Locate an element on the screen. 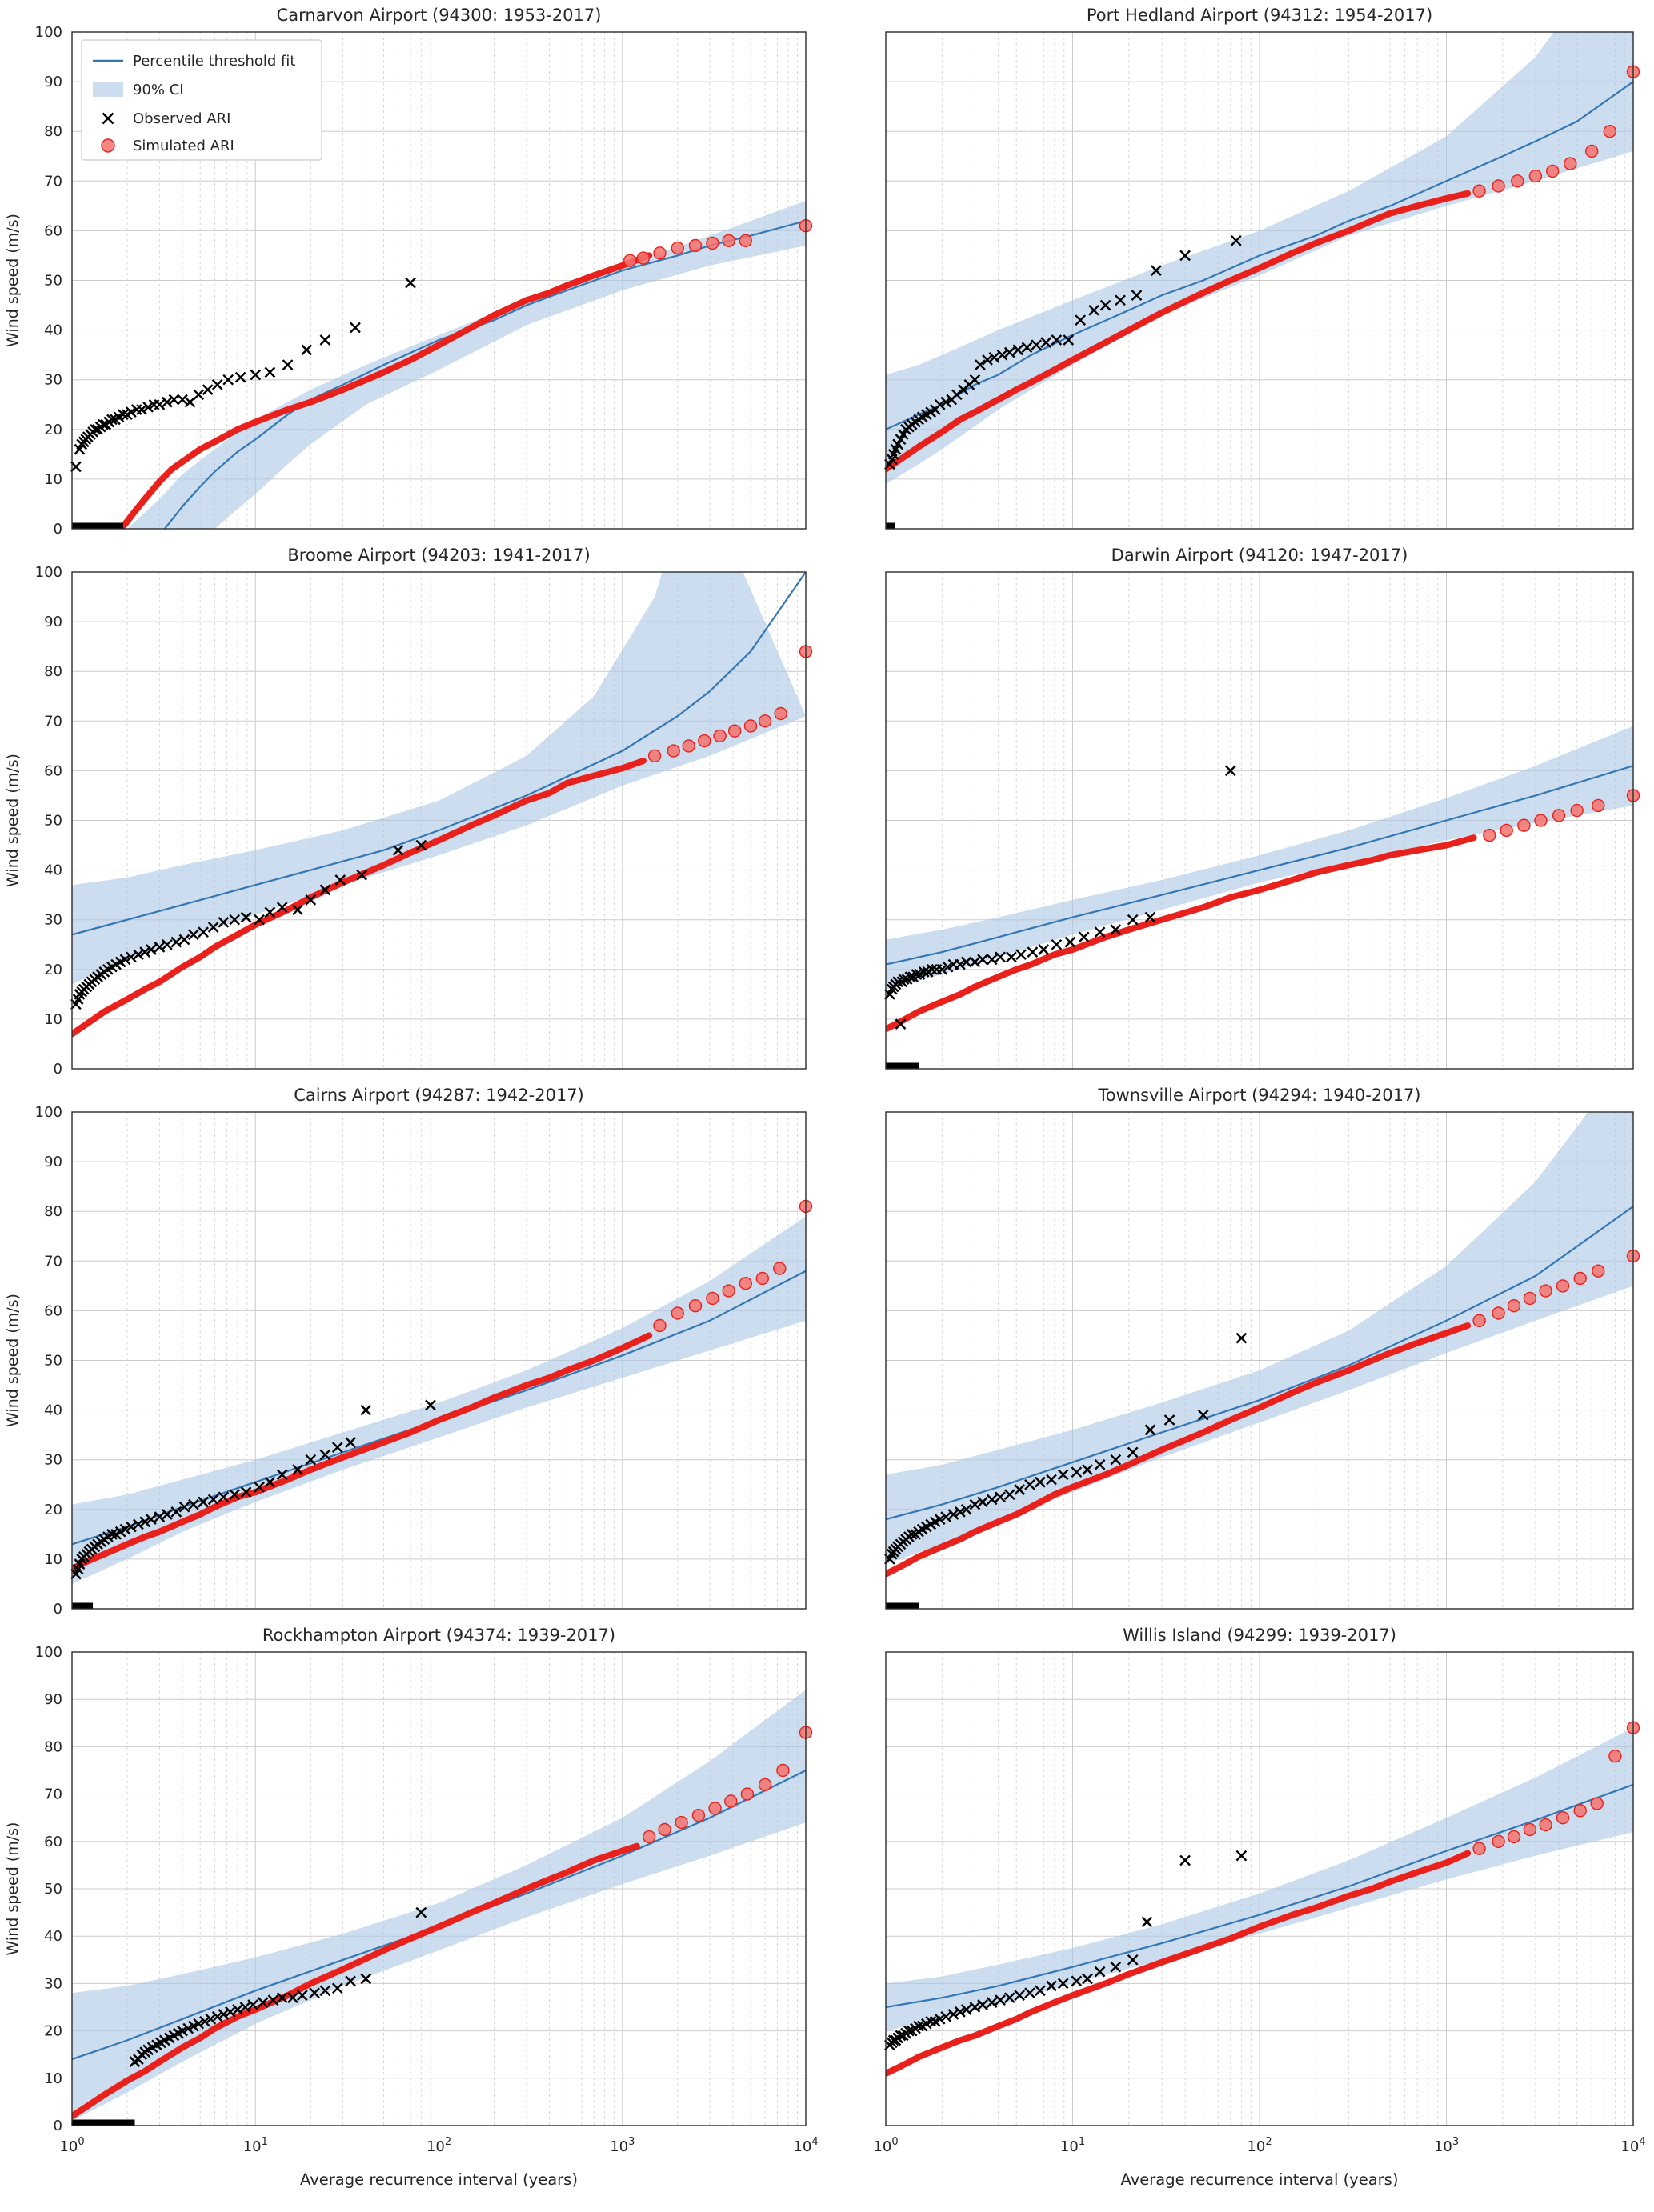  chart-panel-4: Darwin Airport (94120: 1947-2017) is located at coordinates (1262, 808).